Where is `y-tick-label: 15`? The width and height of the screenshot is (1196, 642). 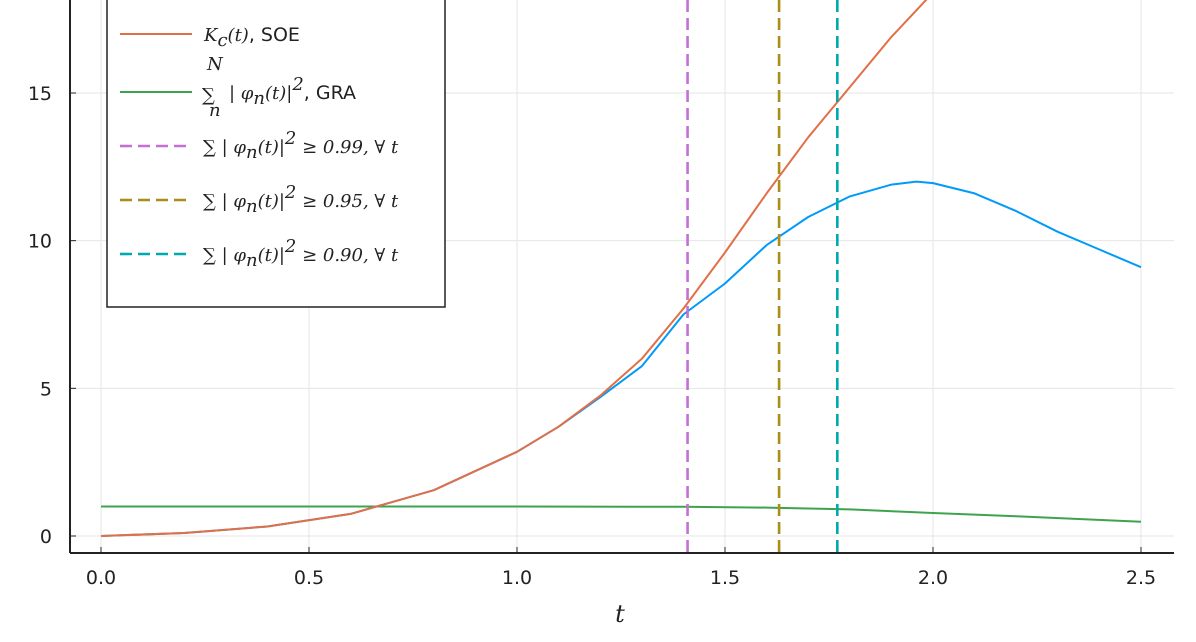
y-tick-label: 15 is located at coordinates (40, 94).